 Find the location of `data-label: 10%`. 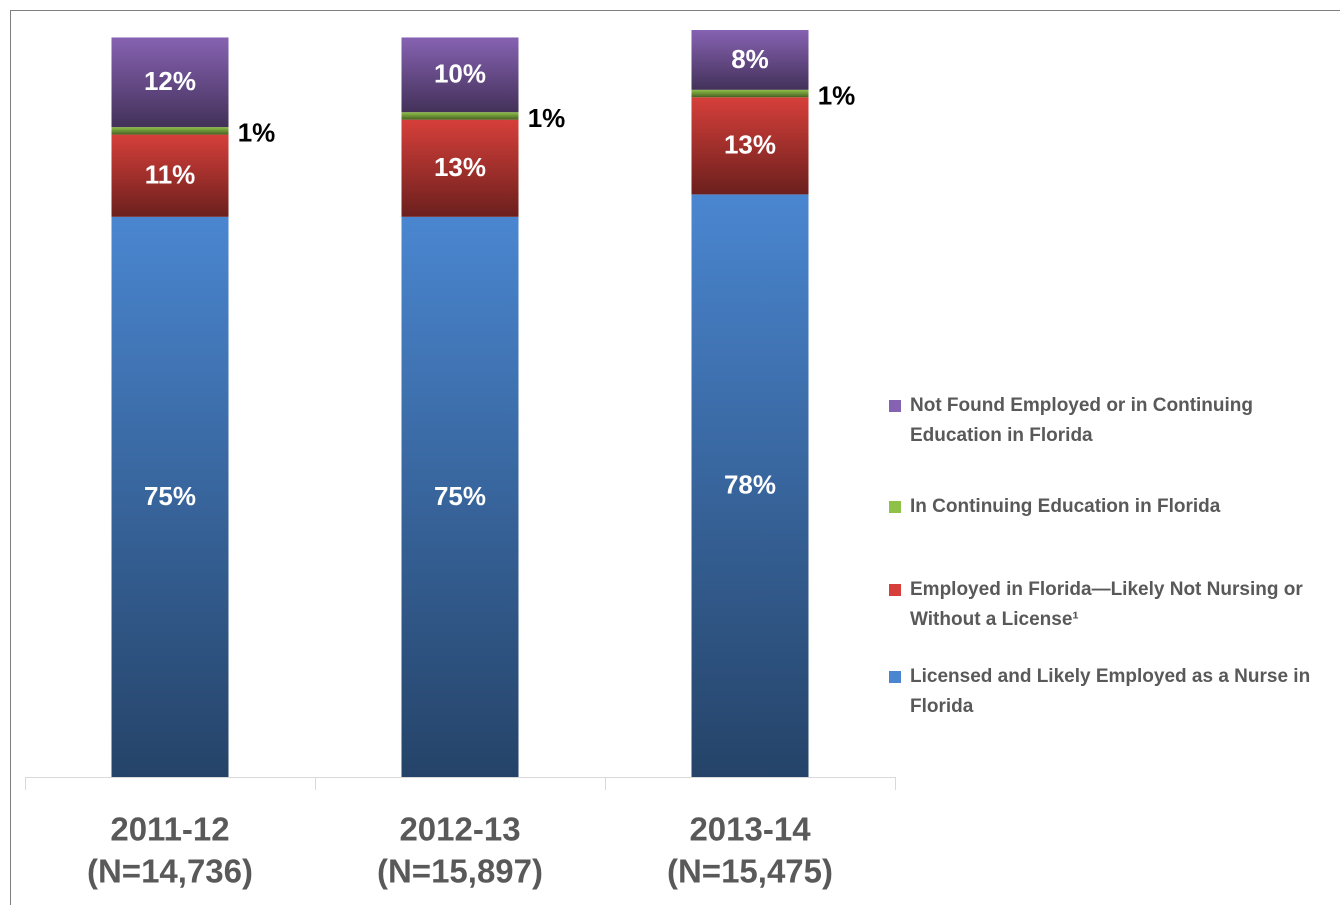

data-label: 10% is located at coordinates (460, 74).